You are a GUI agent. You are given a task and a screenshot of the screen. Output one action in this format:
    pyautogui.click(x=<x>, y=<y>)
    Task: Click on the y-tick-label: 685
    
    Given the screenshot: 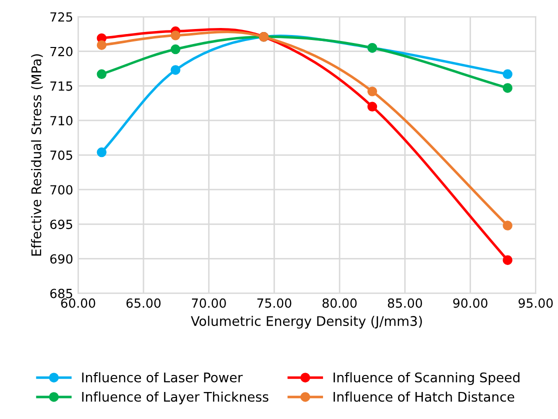 What is the action you would take?
    pyautogui.click(x=61, y=293)
    